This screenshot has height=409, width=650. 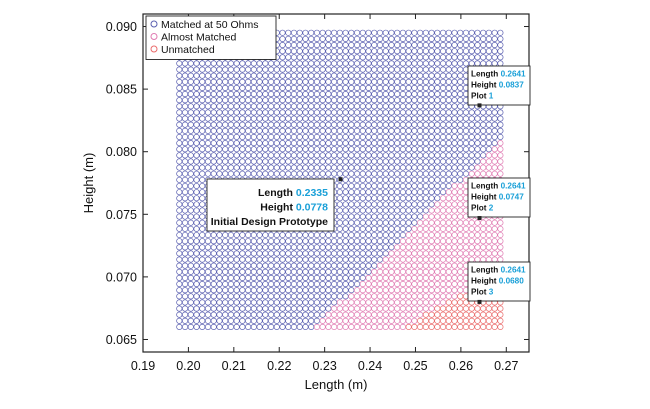 I want to click on data-tip-value: 0.0680, so click(x=511, y=281).